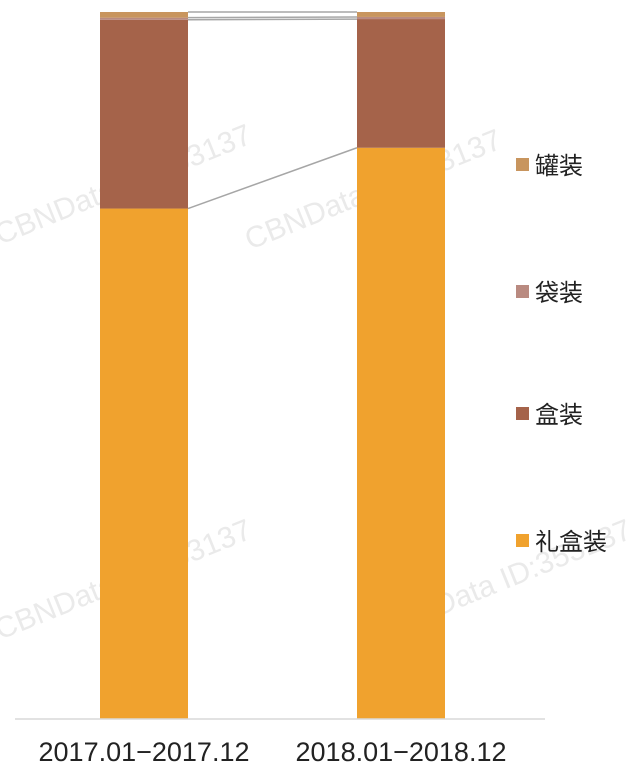 The height and width of the screenshot is (769, 634). I want to click on x-tick-label: 2018.01−2018.12, so click(401, 752).